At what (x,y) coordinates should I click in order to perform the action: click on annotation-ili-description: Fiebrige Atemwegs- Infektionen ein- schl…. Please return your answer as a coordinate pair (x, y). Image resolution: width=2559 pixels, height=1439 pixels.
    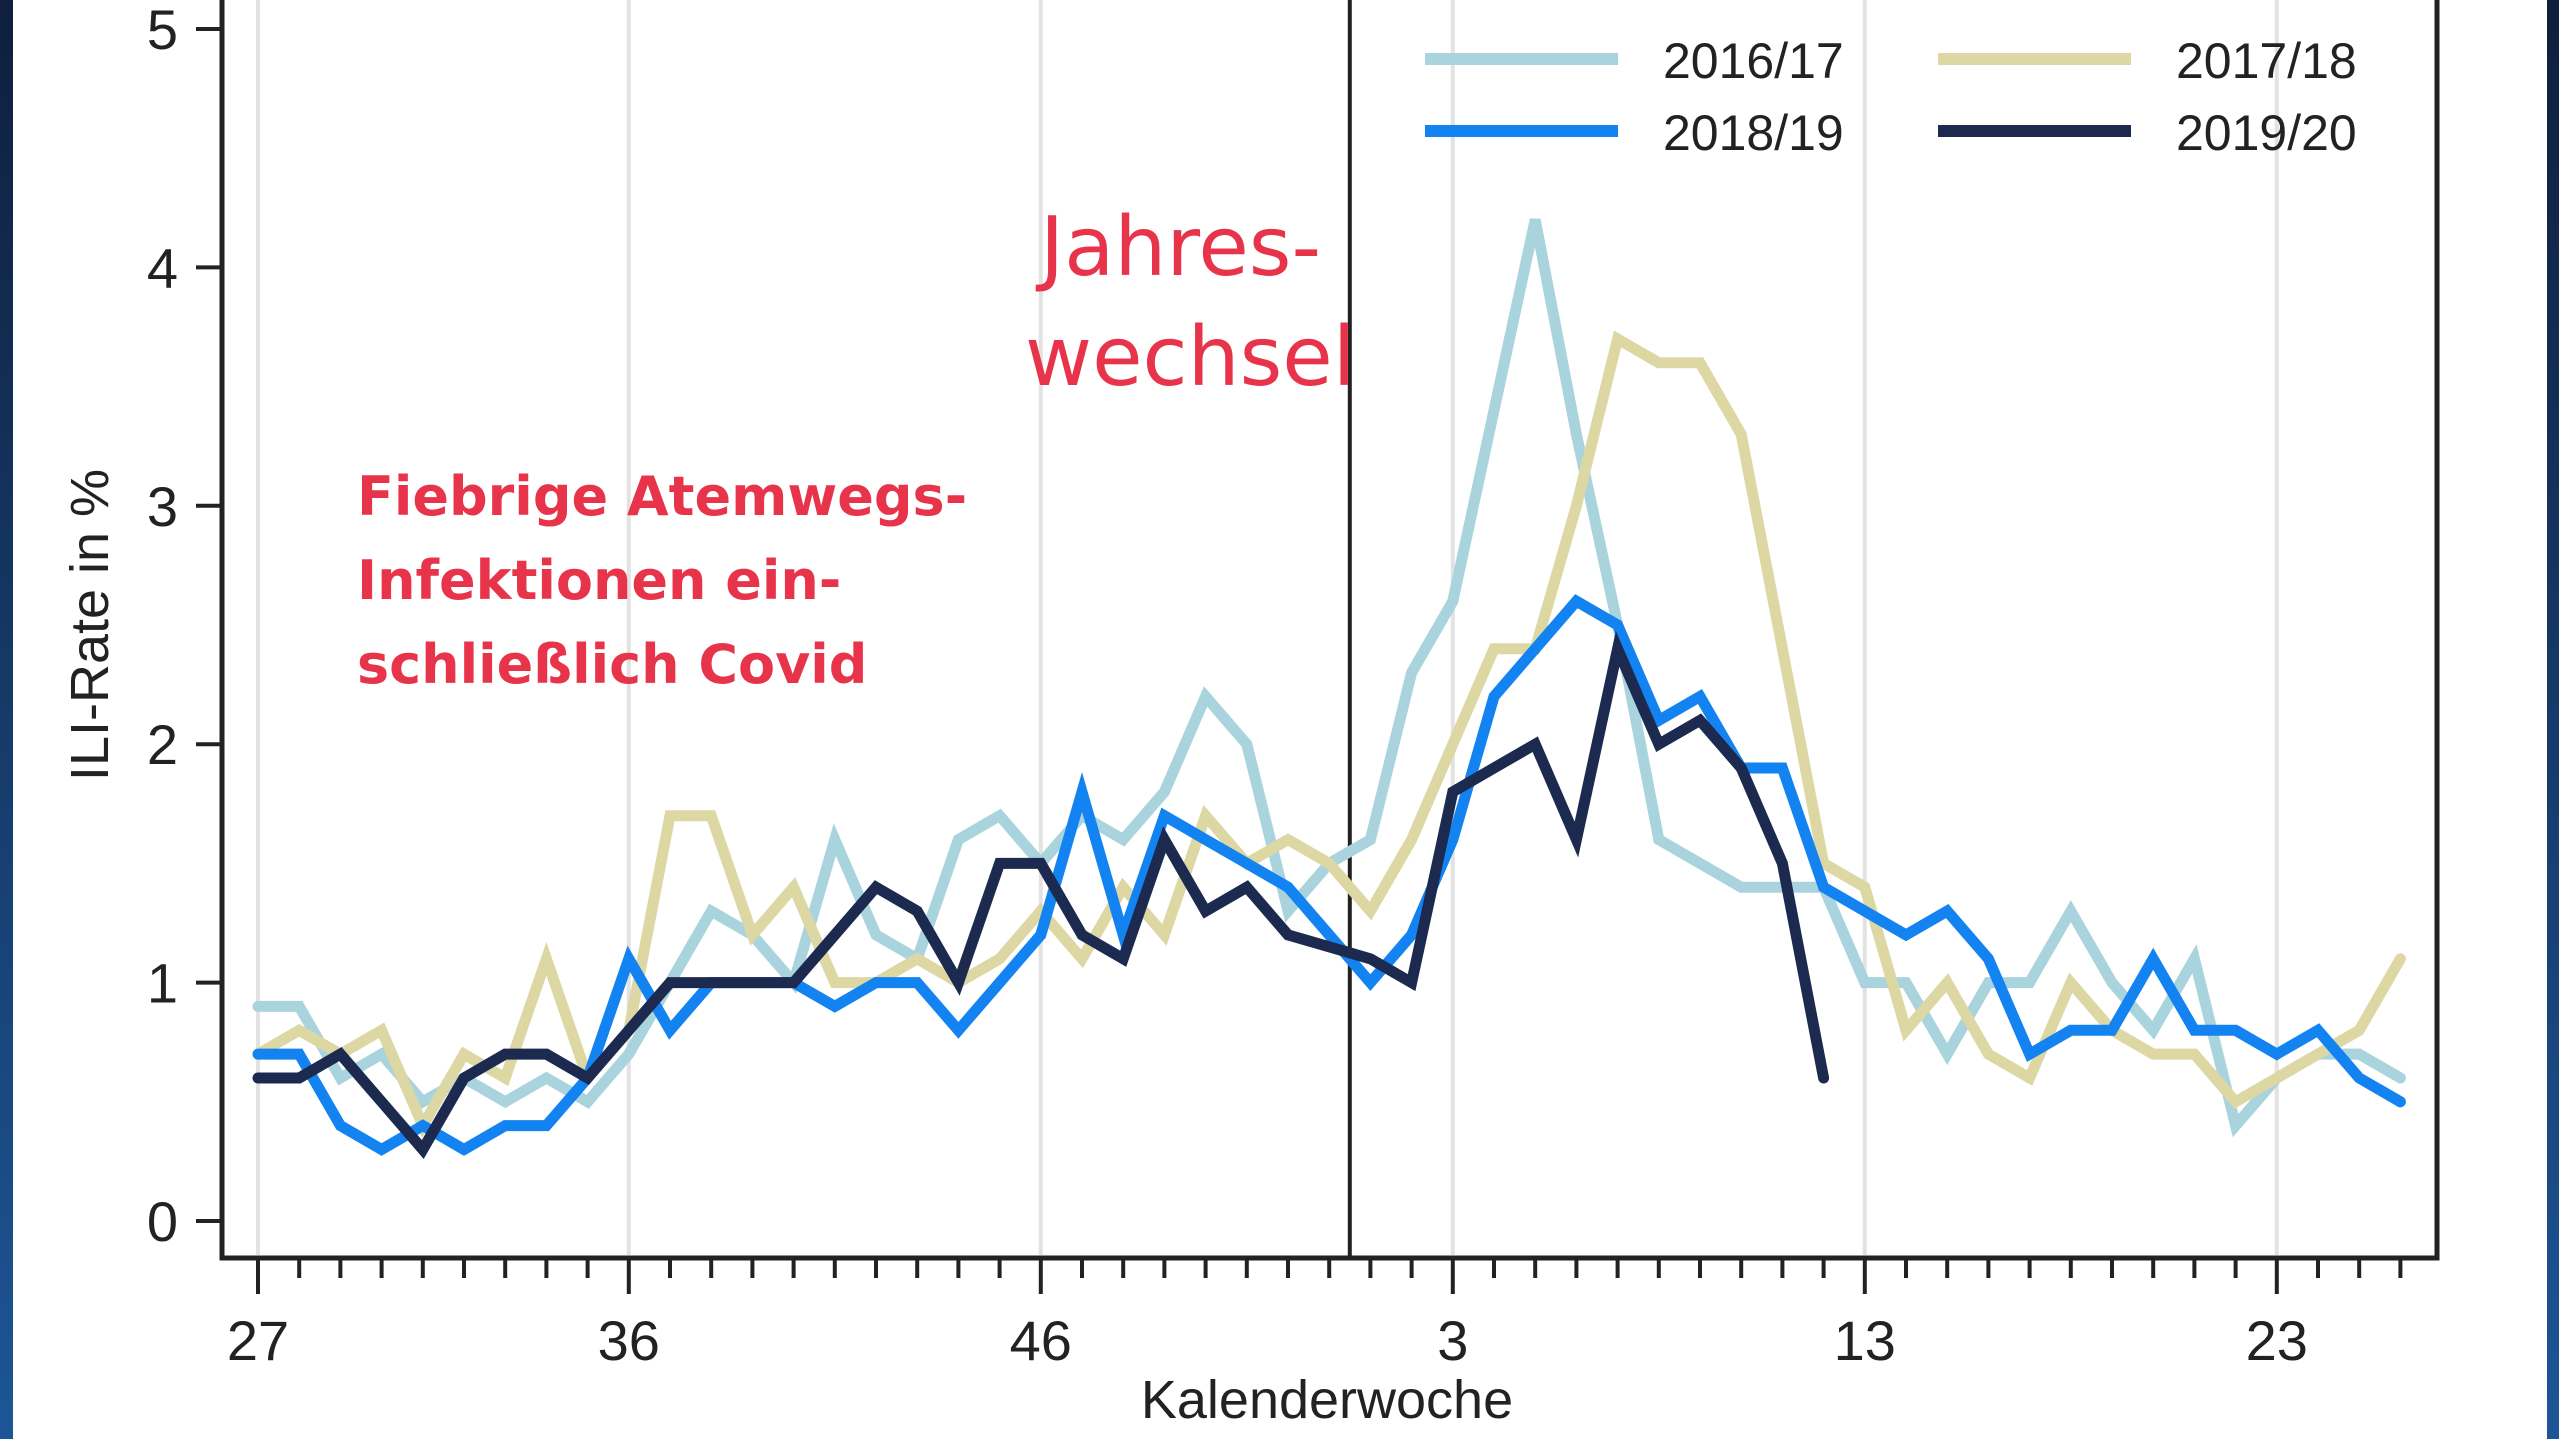
    Looking at the image, I should click on (662, 580).